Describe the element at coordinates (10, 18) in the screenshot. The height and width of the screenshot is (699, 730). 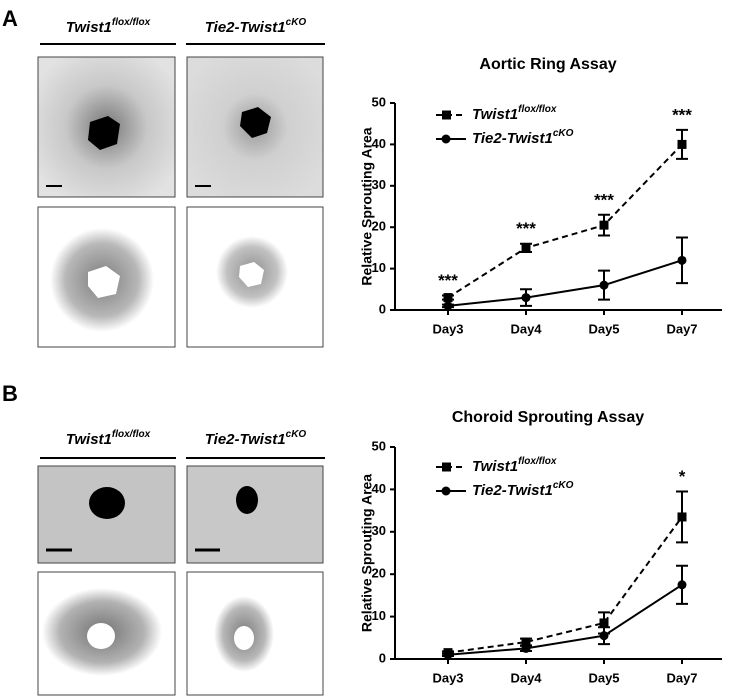
I see `panel-label: A` at that location.